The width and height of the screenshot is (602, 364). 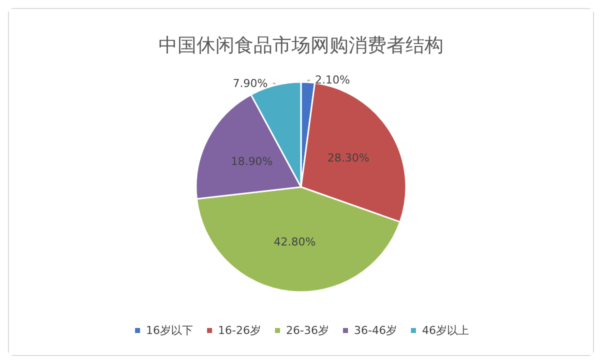 I want to click on data-label: 28.30%, so click(x=348, y=158).